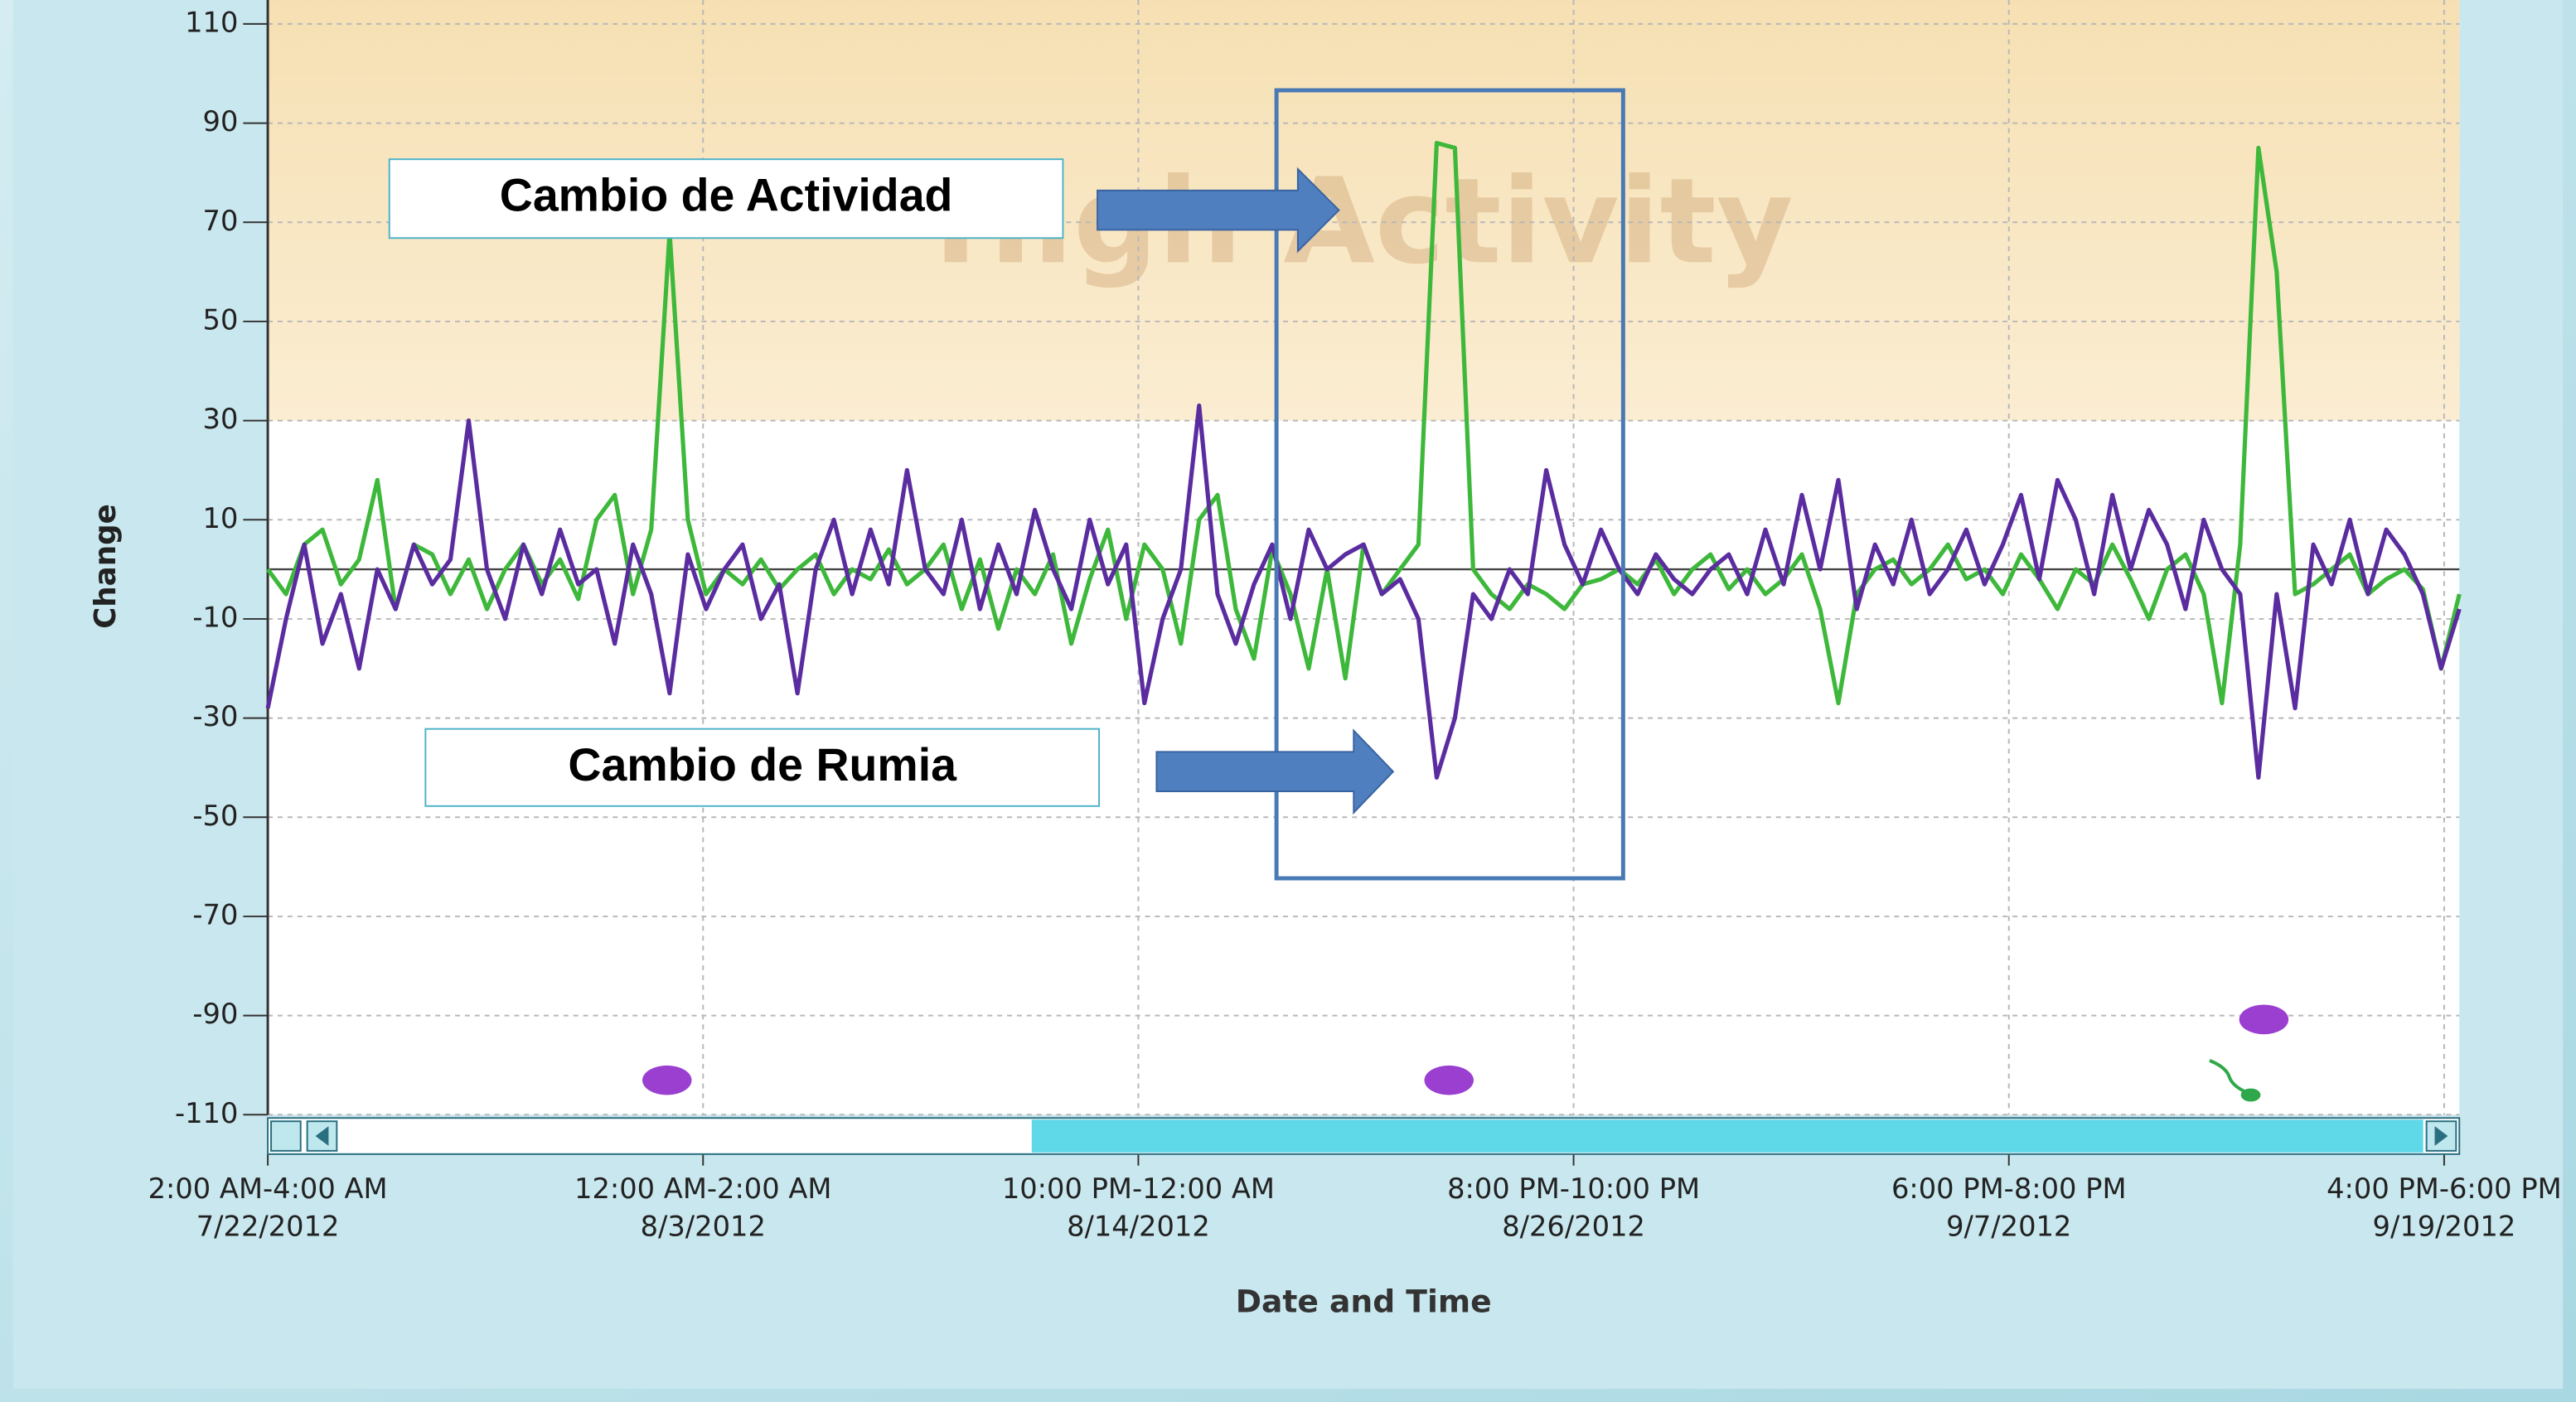  I want to click on y-tick-label: 10, so click(221, 518).